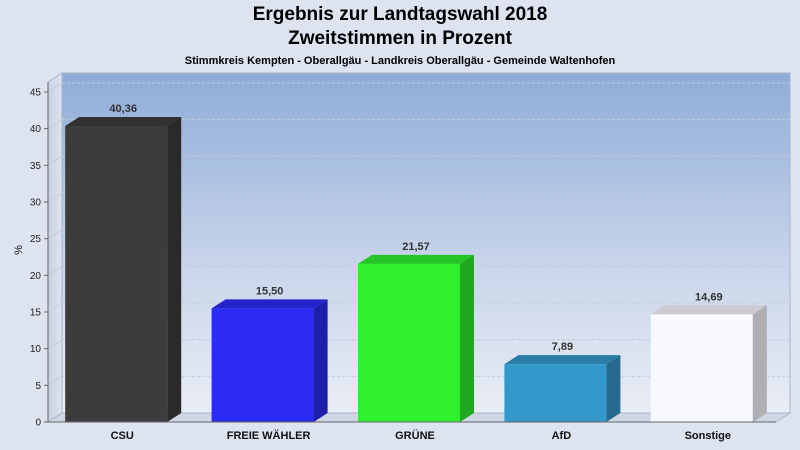 The height and width of the screenshot is (450, 800). I want to click on x-axis: CSU FREIE WÄHLER GRÜNE AfD Sonstige, so click(412, 431).